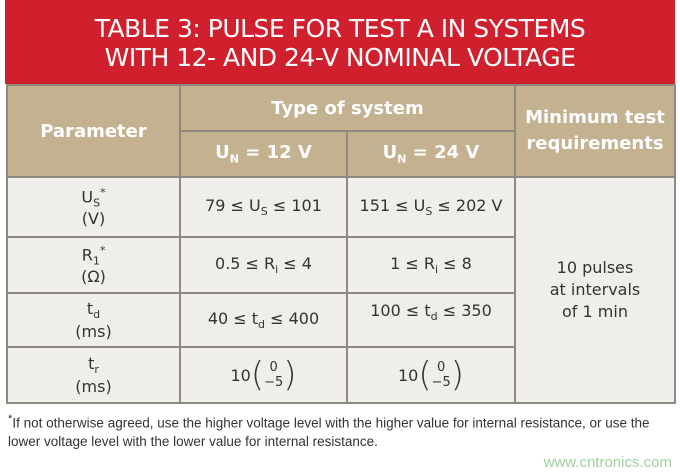  I want to click on title-line-1: TABLE 3: PULSE FOR TEST A IN SYSTEMS, so click(340, 28).